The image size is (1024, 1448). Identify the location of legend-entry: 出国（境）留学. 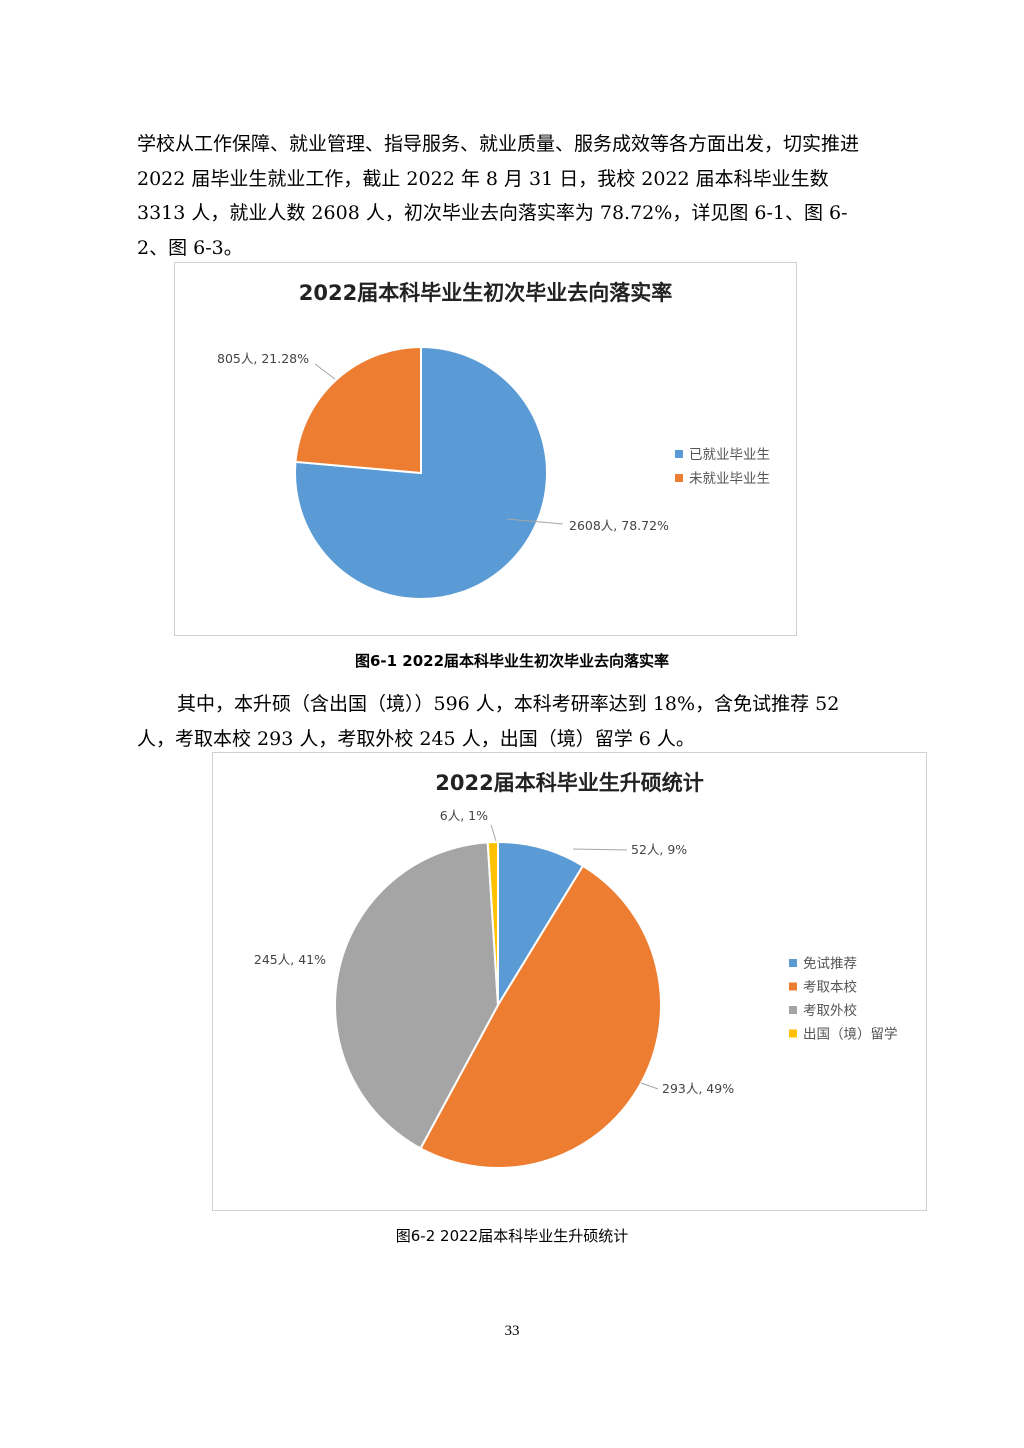
(850, 1035).